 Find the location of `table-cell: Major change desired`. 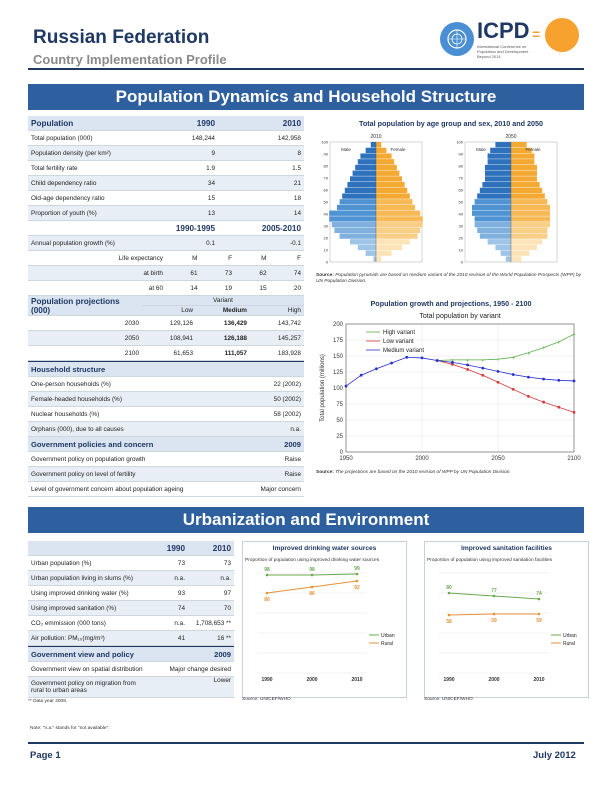

table-cell: Major change desired is located at coordinates (192, 669).